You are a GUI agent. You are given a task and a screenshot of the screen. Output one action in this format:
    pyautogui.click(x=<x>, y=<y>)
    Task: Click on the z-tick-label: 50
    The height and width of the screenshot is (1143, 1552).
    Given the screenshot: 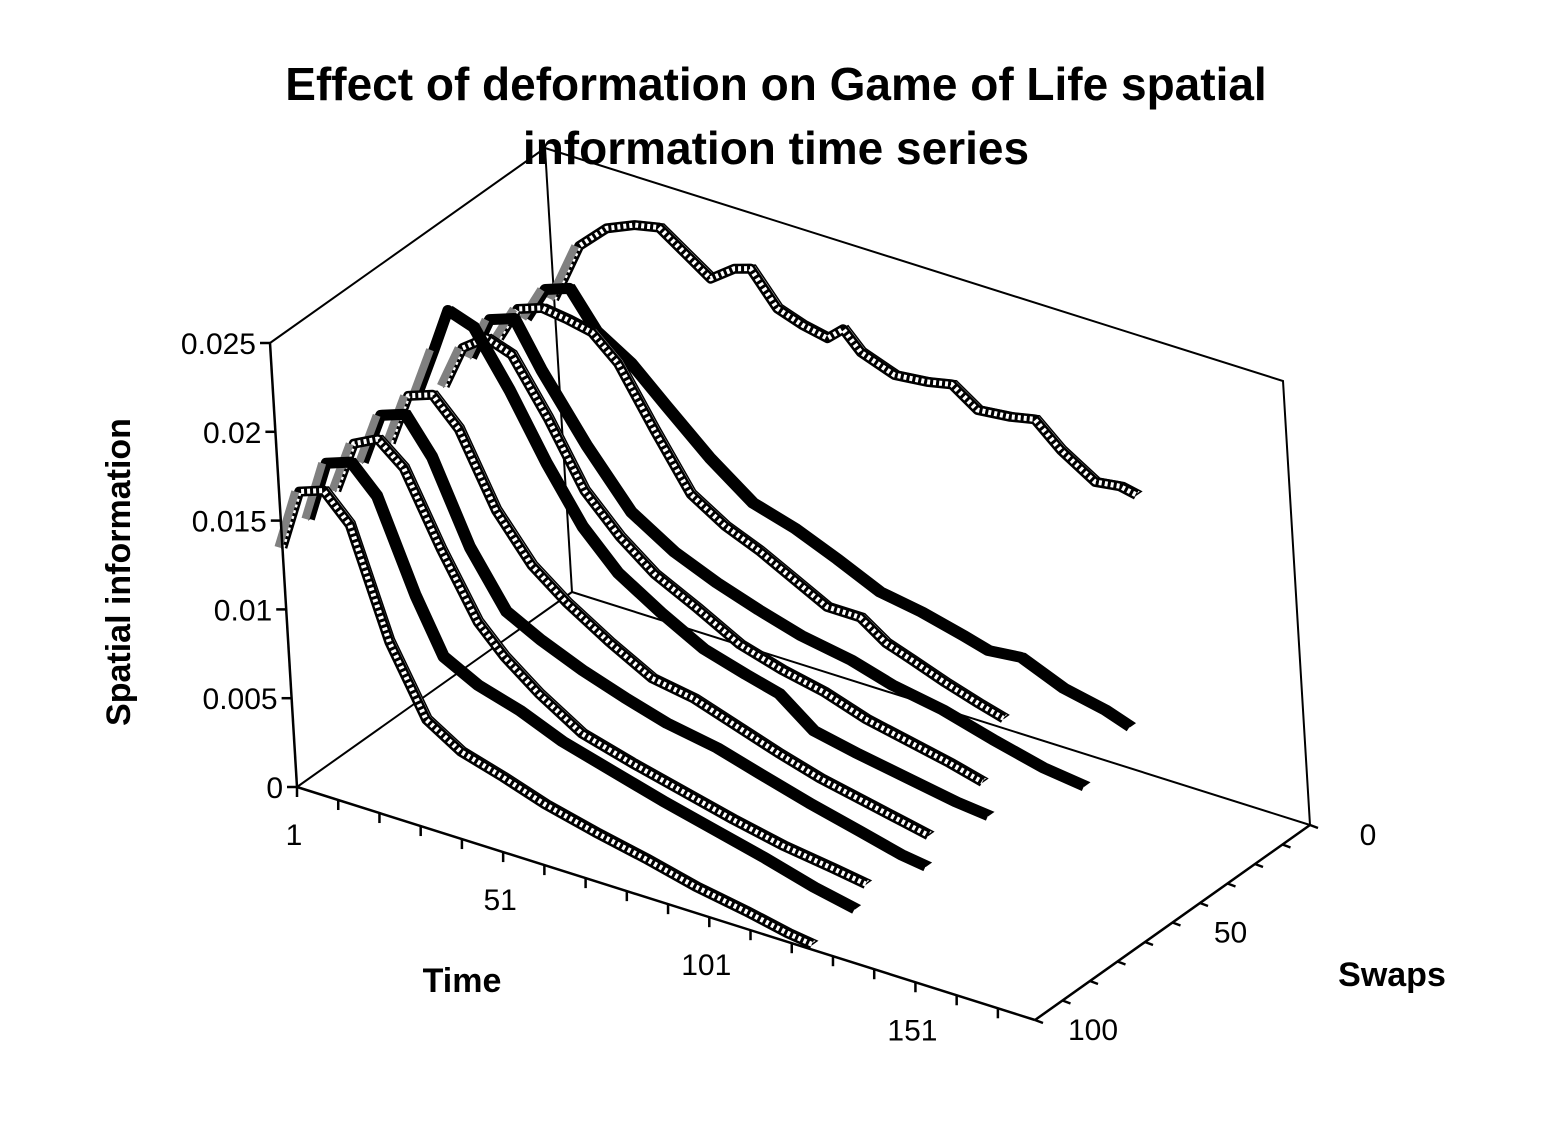 What is the action you would take?
    pyautogui.click(x=1230, y=933)
    